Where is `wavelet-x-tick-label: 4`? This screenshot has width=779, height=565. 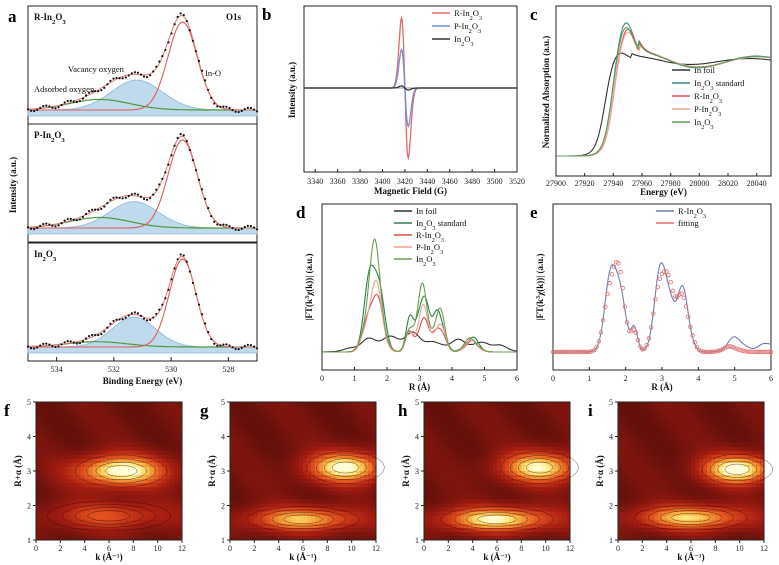 wavelet-x-tick-label: 4 is located at coordinates (473, 548).